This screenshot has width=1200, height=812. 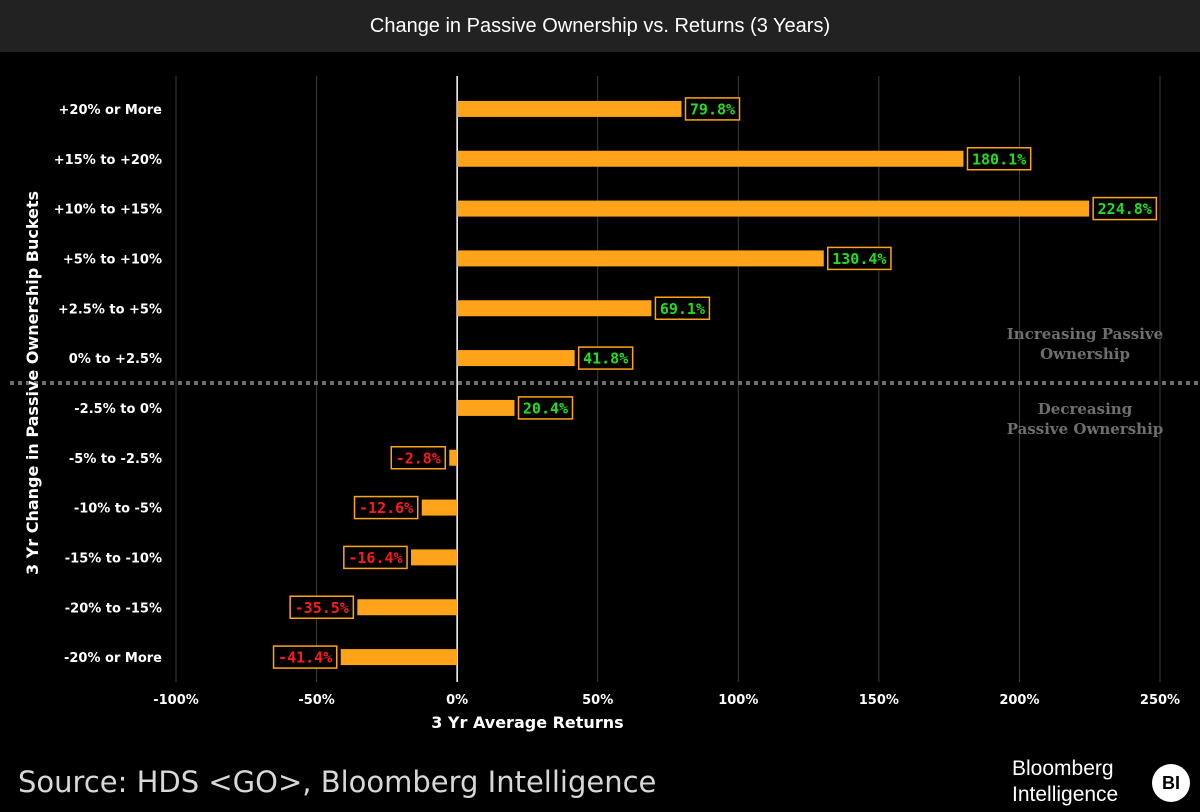 I want to click on y-tick-label: -5% to -2.5%, so click(x=115, y=459).